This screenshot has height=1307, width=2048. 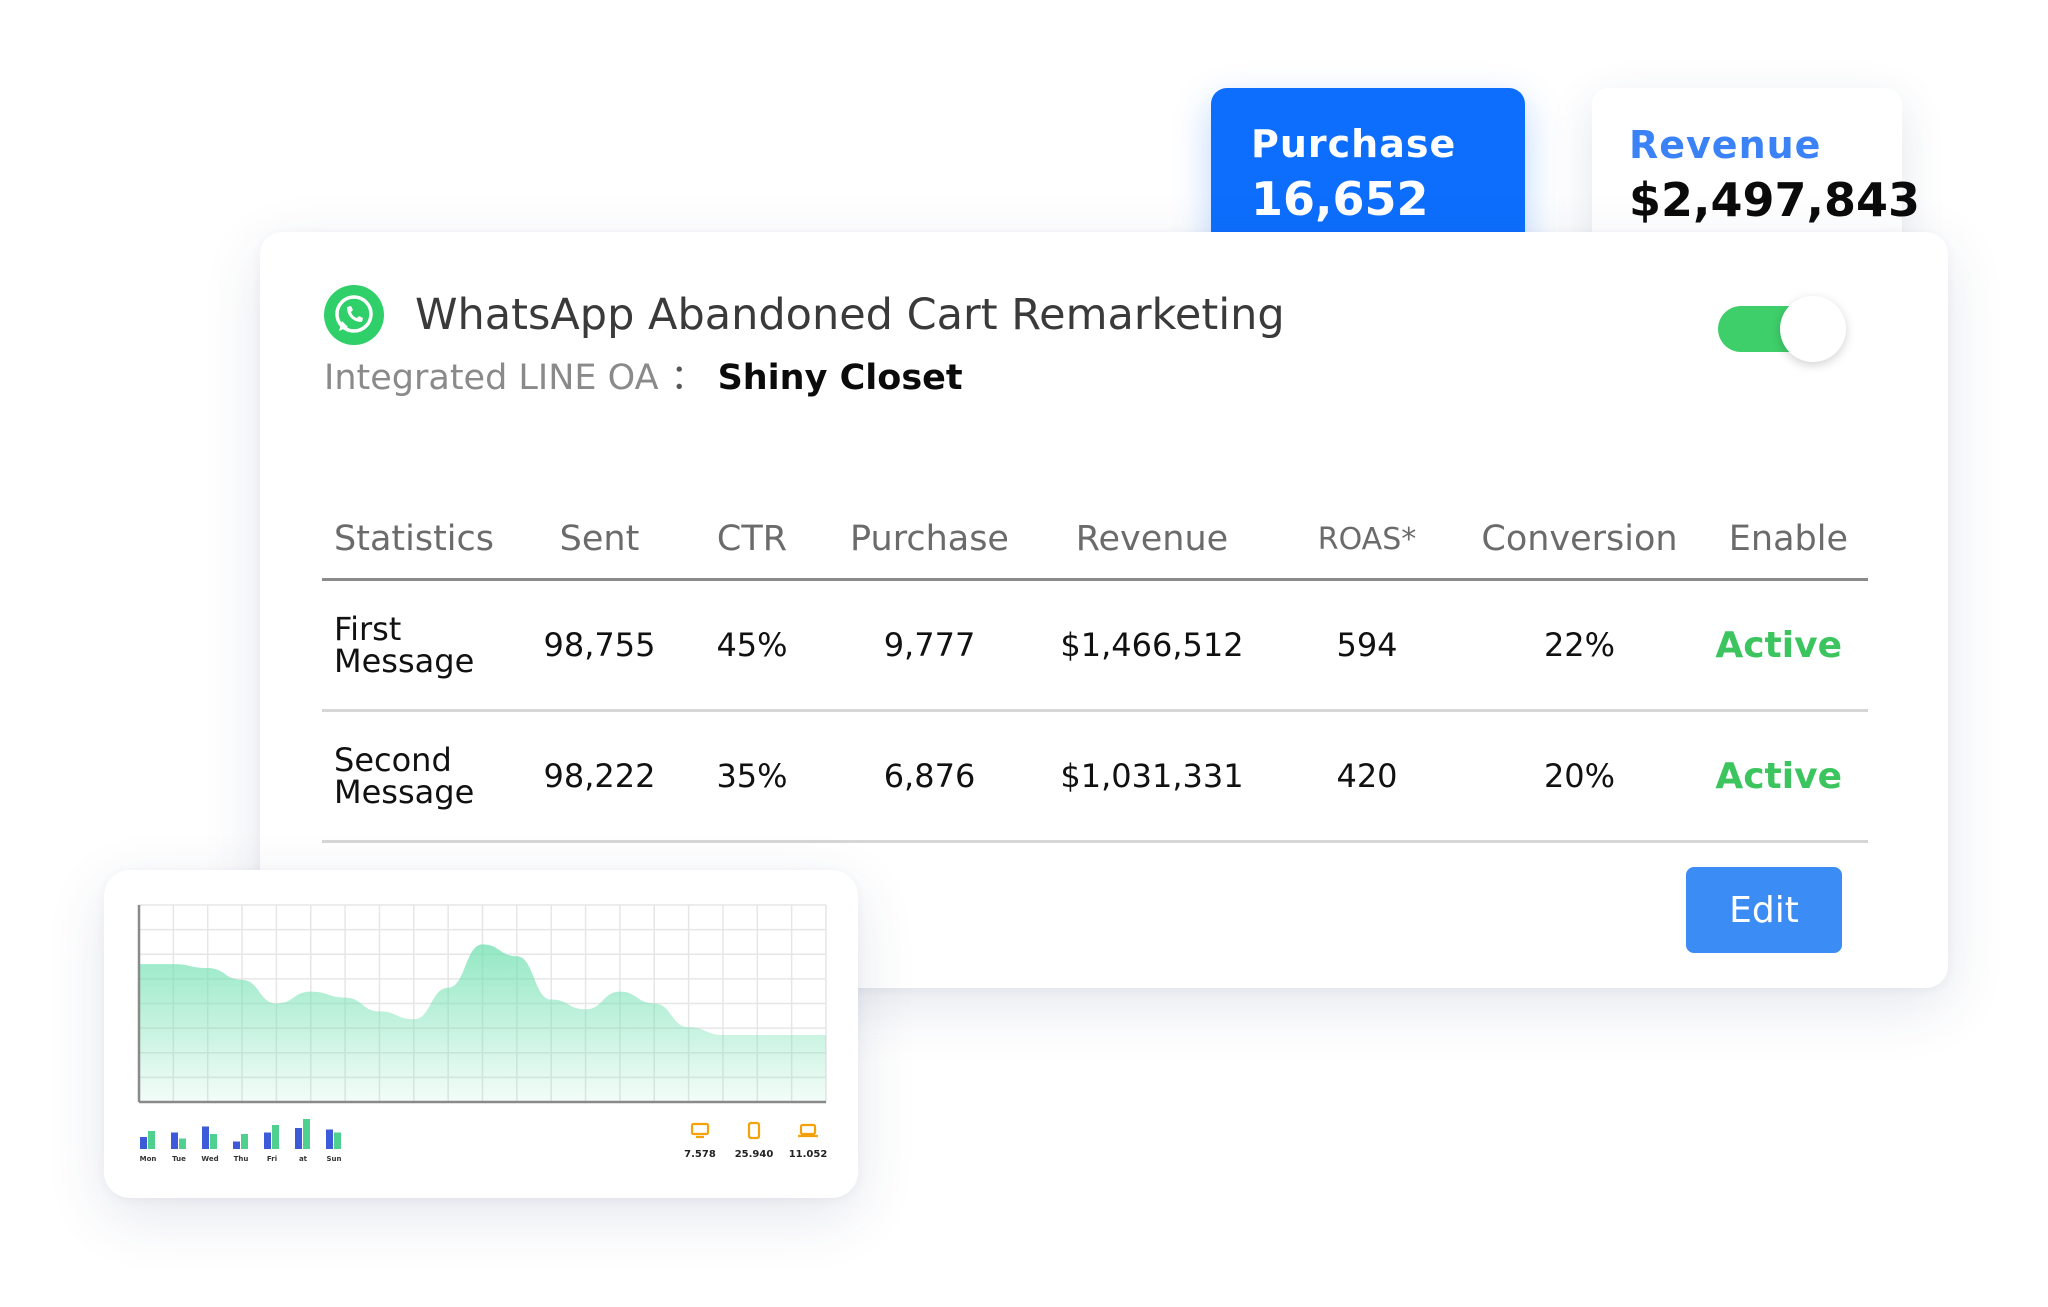 I want to click on weekday-label: at, so click(x=303, y=1159).